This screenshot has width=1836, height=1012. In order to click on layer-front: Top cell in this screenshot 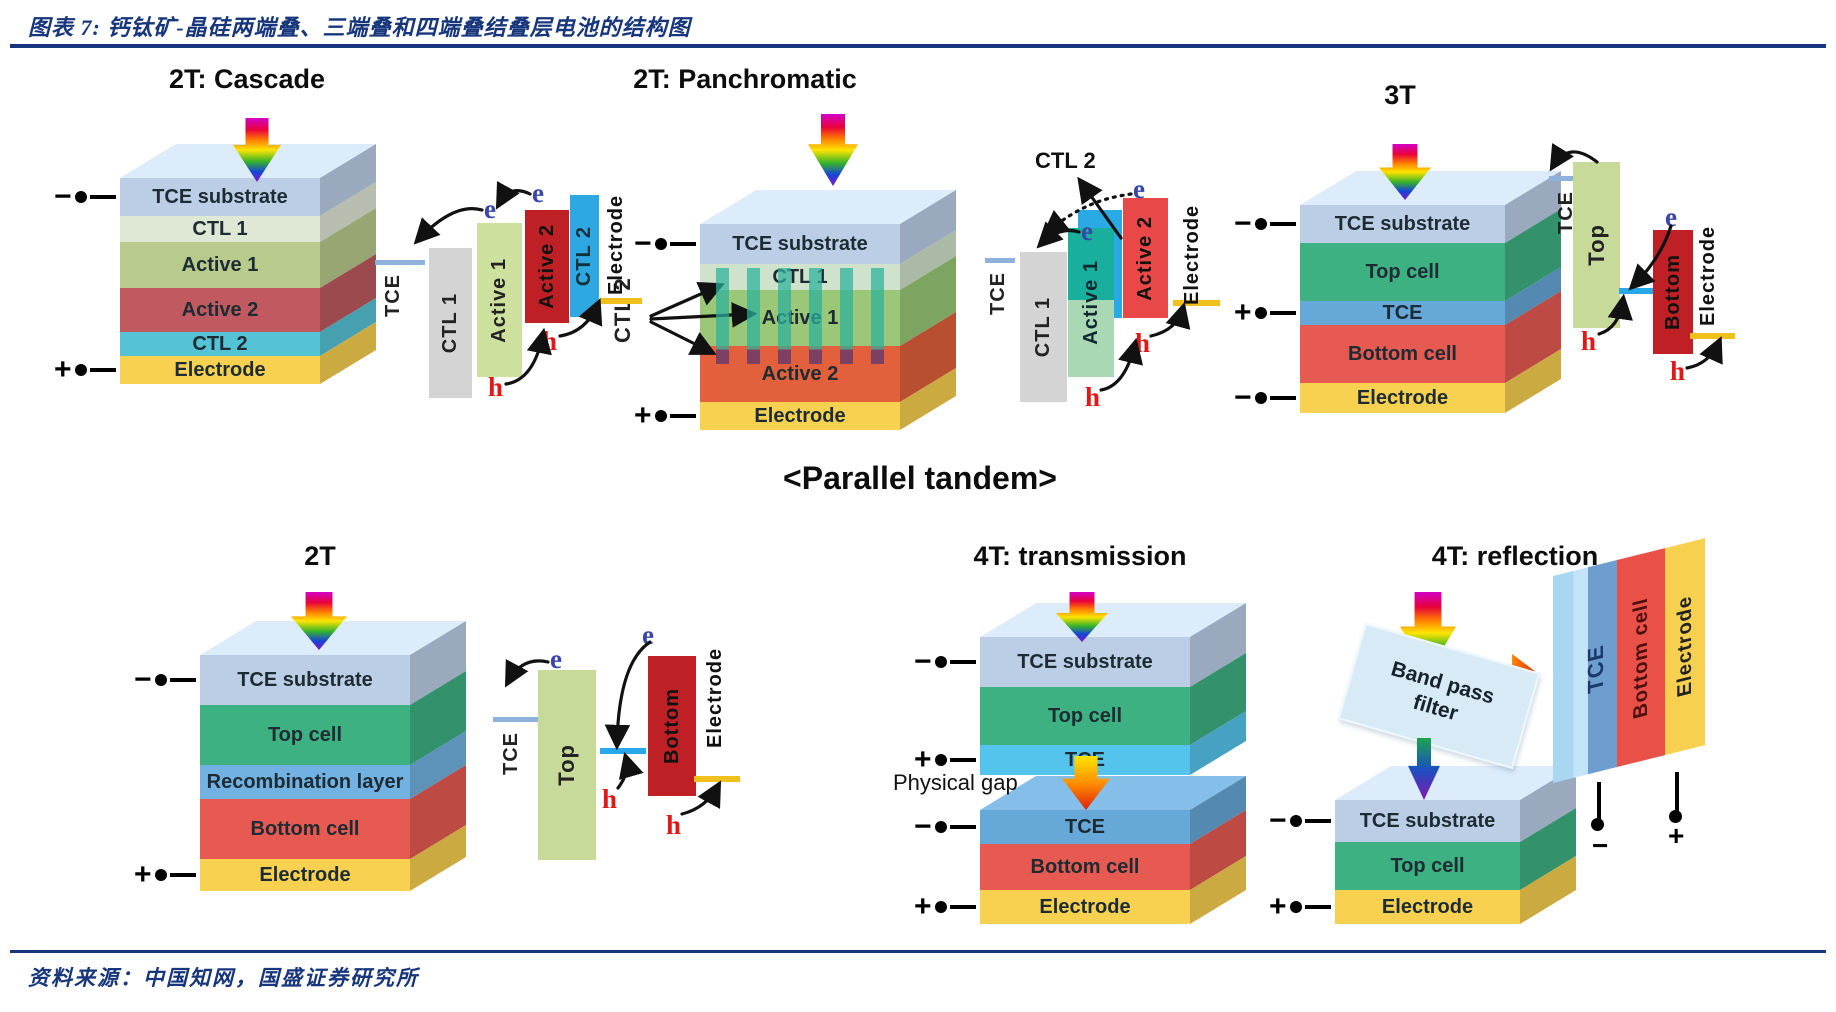, I will do `click(1085, 716)`.